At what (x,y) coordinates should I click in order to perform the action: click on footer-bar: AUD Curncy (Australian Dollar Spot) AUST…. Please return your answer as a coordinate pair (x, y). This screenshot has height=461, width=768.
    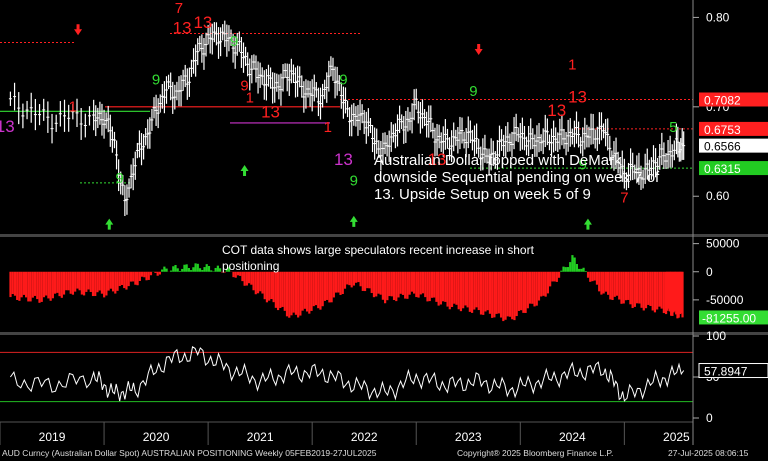
    Looking at the image, I should click on (384, 453).